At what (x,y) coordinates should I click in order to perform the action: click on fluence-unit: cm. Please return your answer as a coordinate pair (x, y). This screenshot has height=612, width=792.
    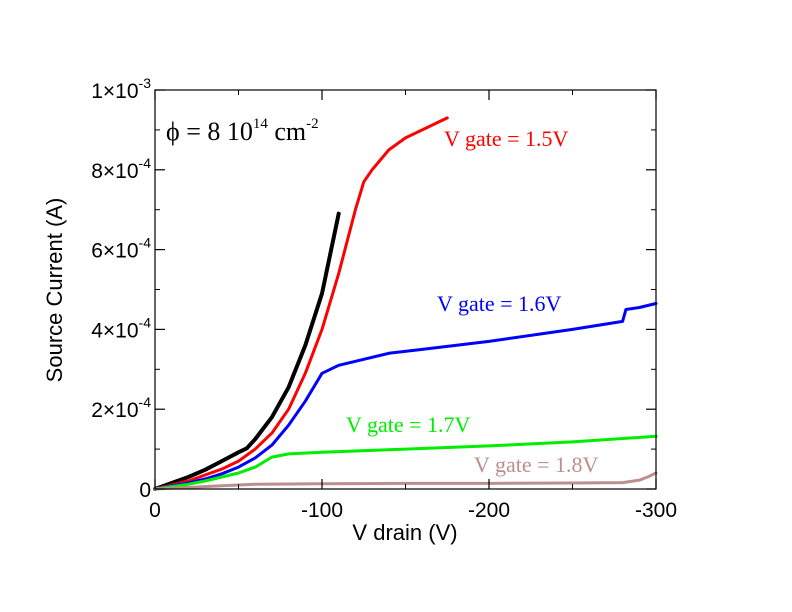
    Looking at the image, I should click on (287, 131).